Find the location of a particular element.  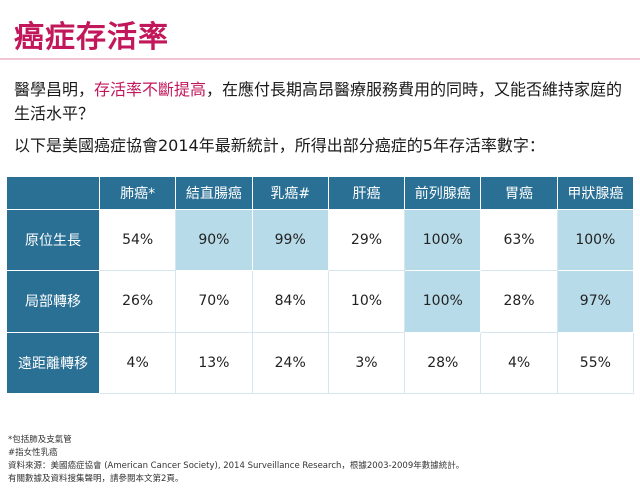

table-cell: 3% is located at coordinates (366, 363).